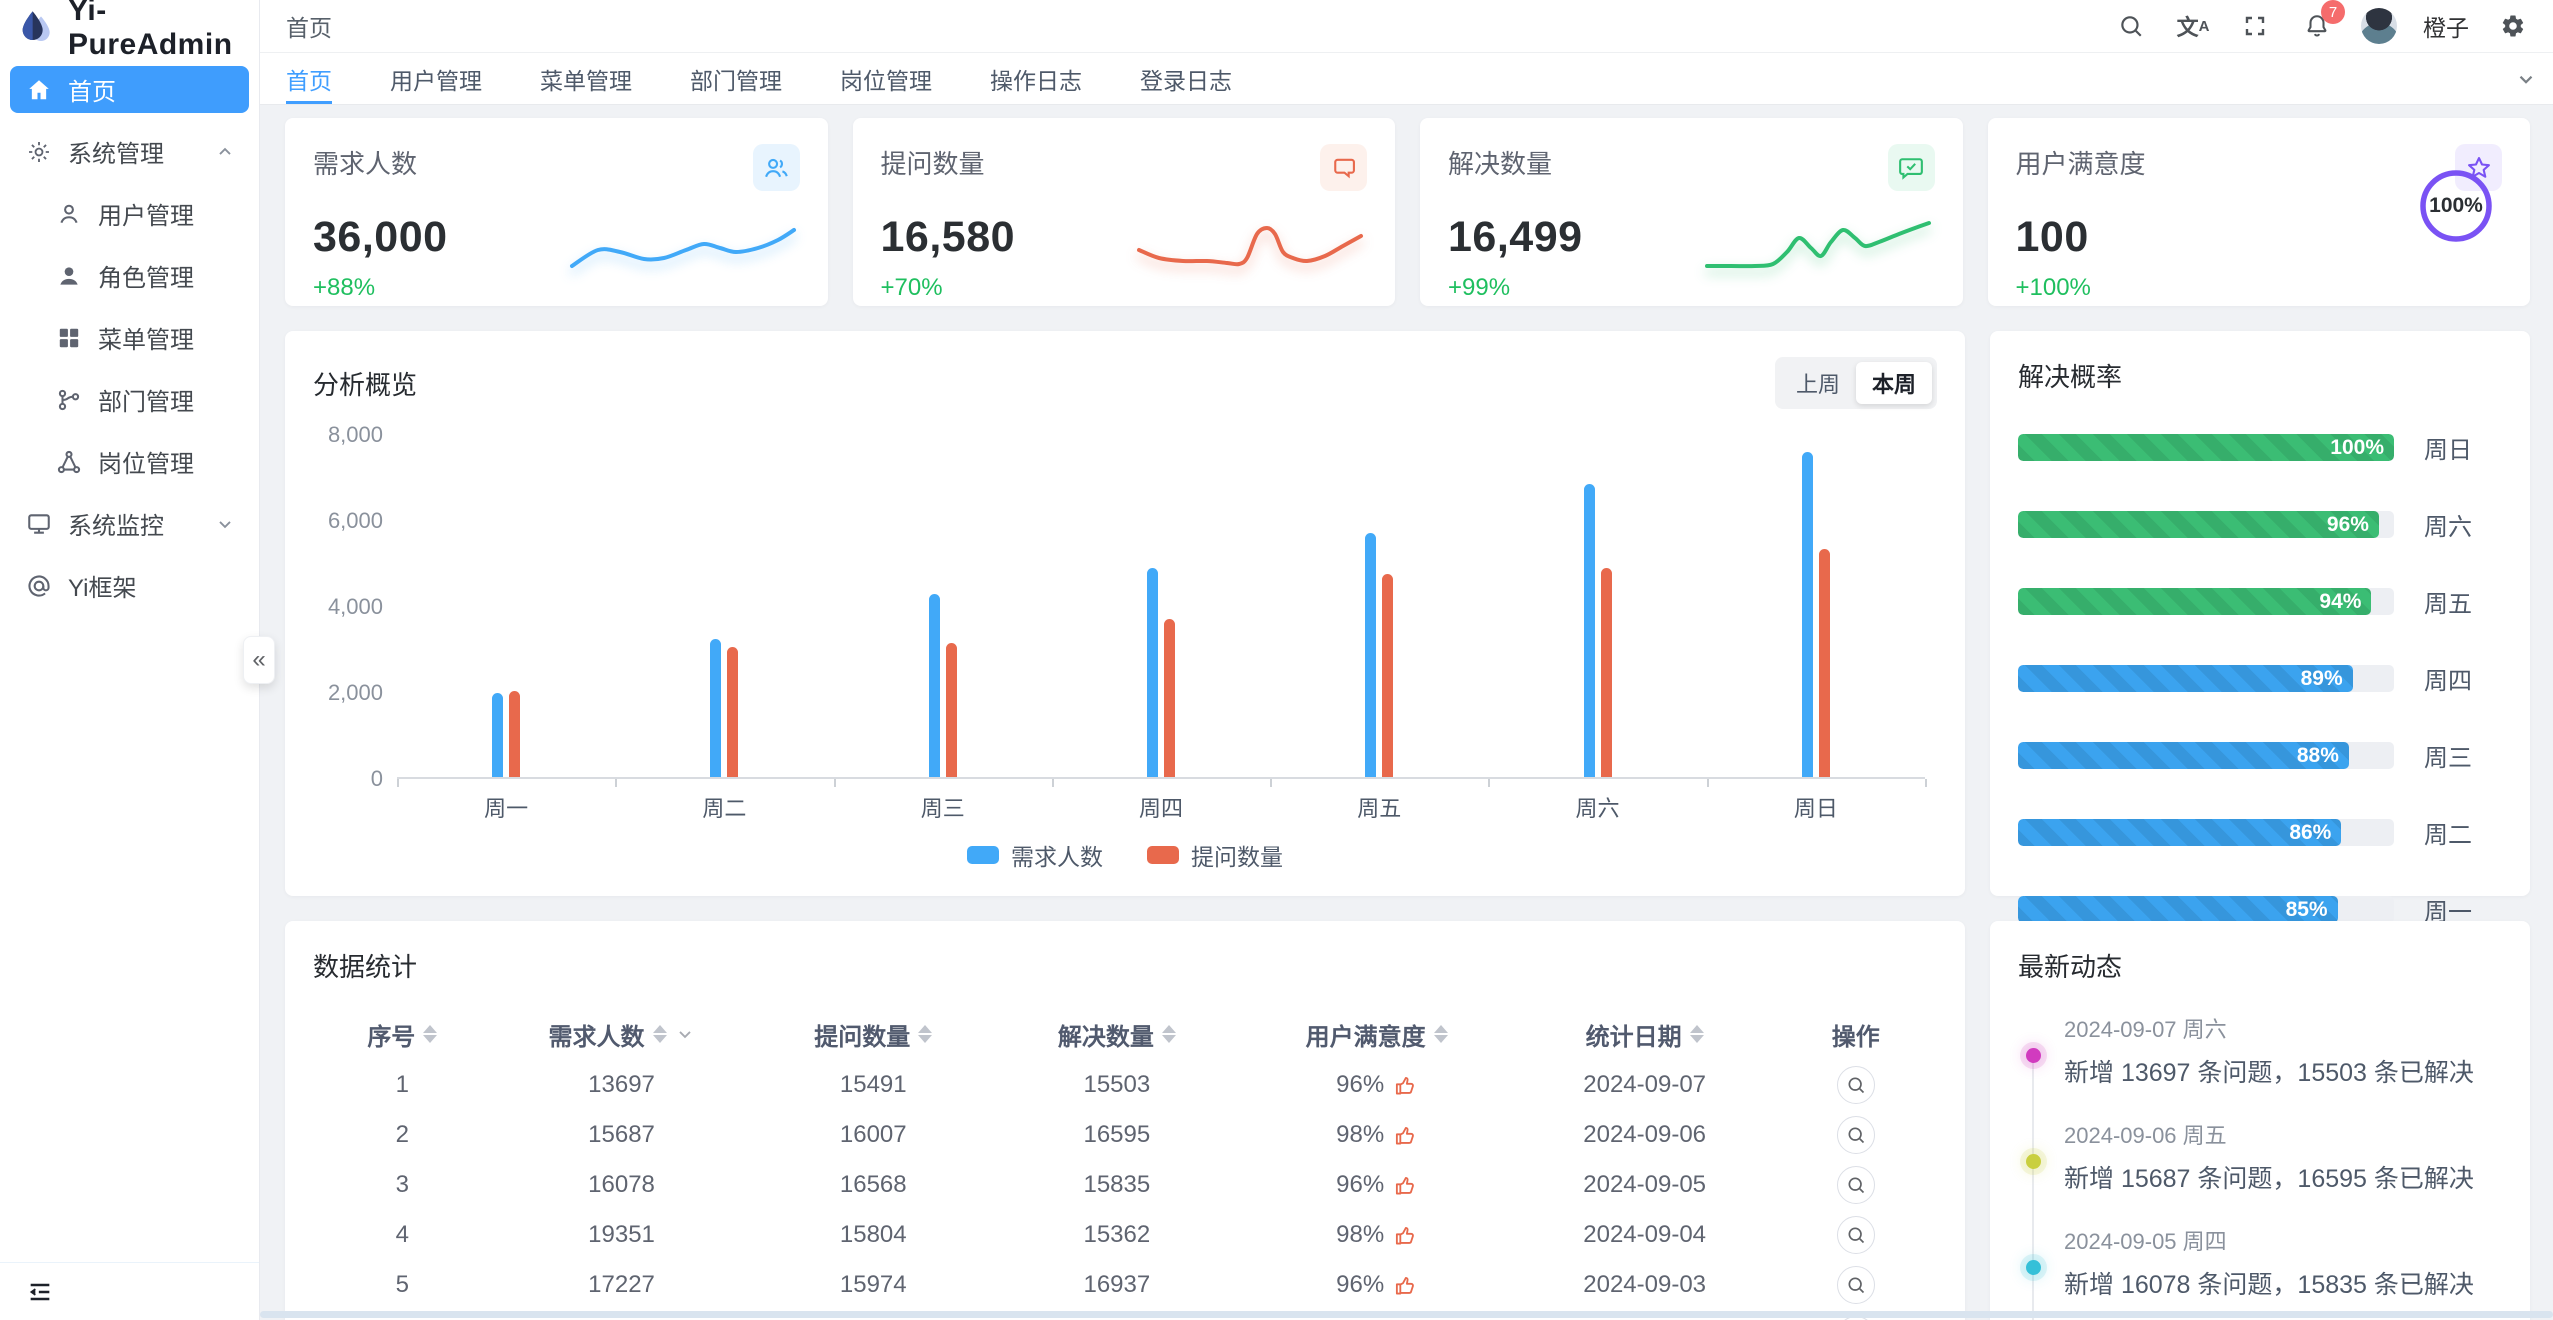 The image size is (2553, 1320). I want to click on toggle-last-week: 上周, so click(1818, 383).